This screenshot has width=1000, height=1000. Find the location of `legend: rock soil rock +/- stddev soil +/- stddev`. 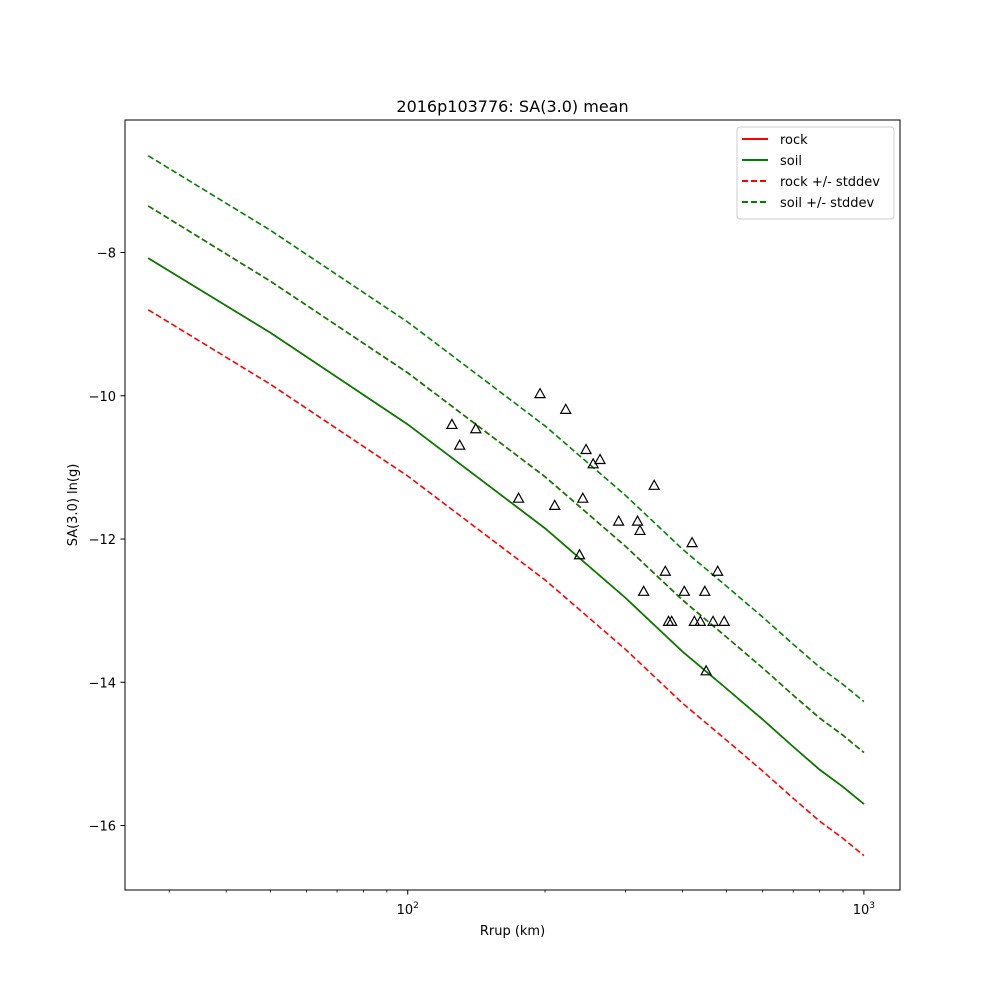

legend: rock soil rock +/- stddev soil +/- stddev is located at coordinates (815, 173).